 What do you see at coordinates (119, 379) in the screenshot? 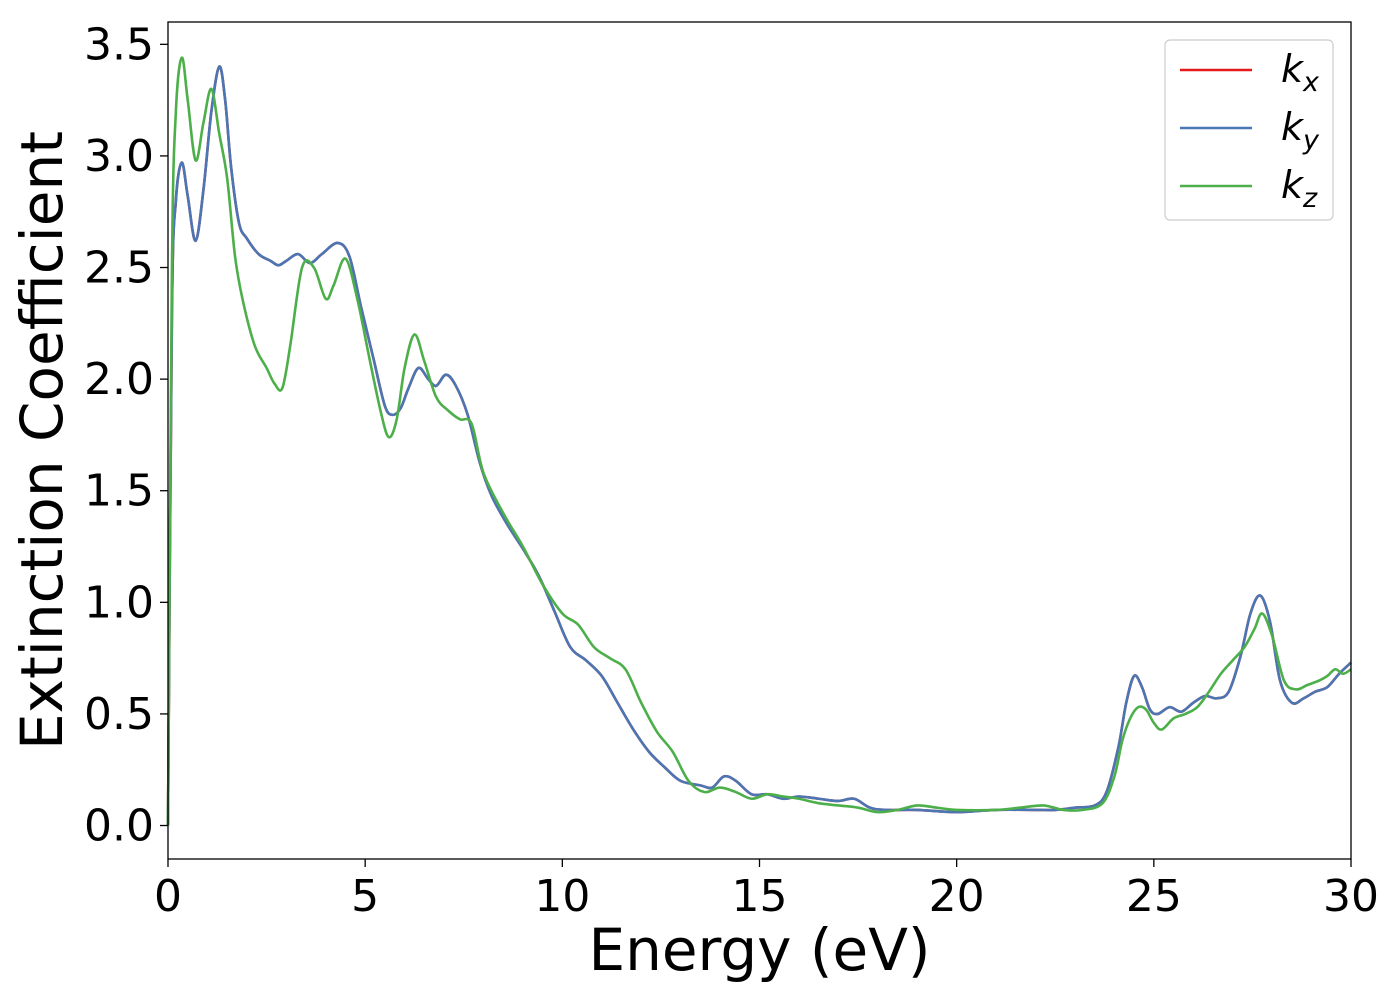
I see `y-tick-label: 2.0` at bounding box center [119, 379].